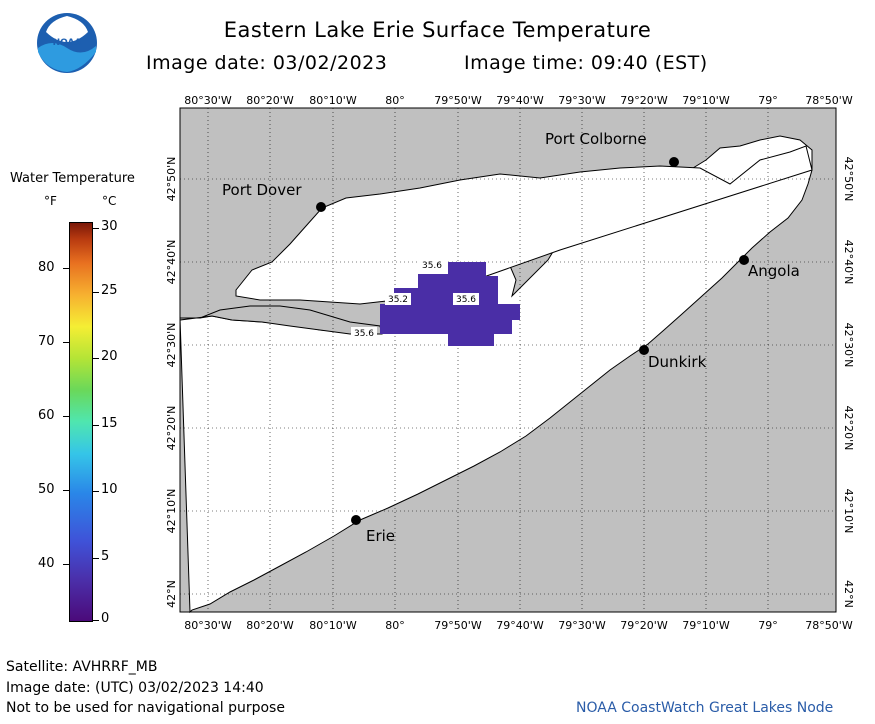  I want to click on f-tick-80: 80, so click(46, 267).